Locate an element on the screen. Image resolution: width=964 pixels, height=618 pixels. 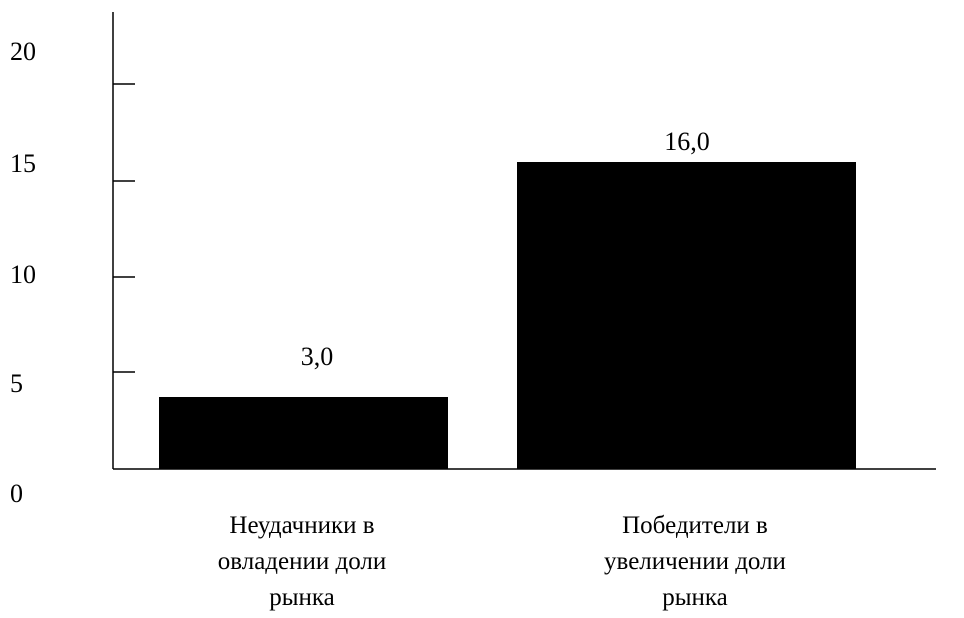
data-label-2: 16,0 is located at coordinates (687, 141).